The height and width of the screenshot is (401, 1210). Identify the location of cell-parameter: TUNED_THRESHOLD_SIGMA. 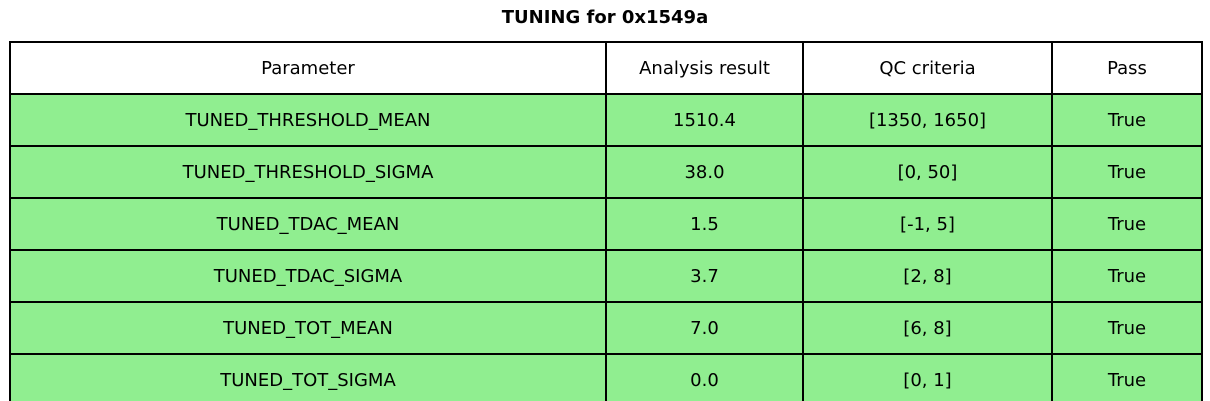
(308, 172).